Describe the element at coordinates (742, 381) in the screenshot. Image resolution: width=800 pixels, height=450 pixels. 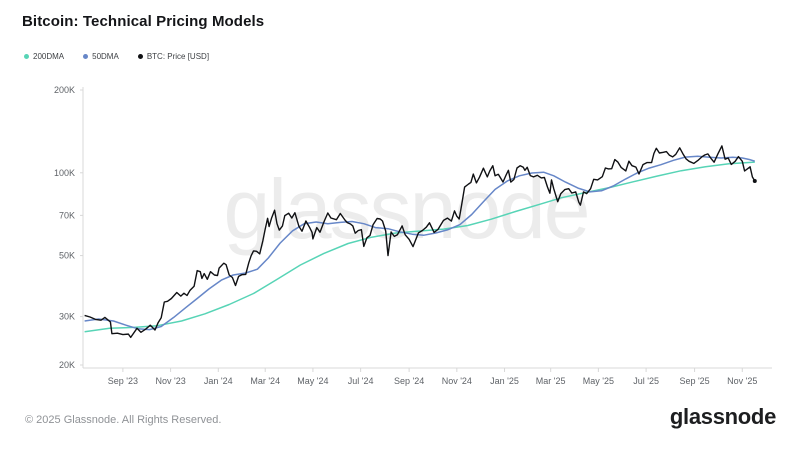
I see `x-tick-label: Nov '25` at that location.